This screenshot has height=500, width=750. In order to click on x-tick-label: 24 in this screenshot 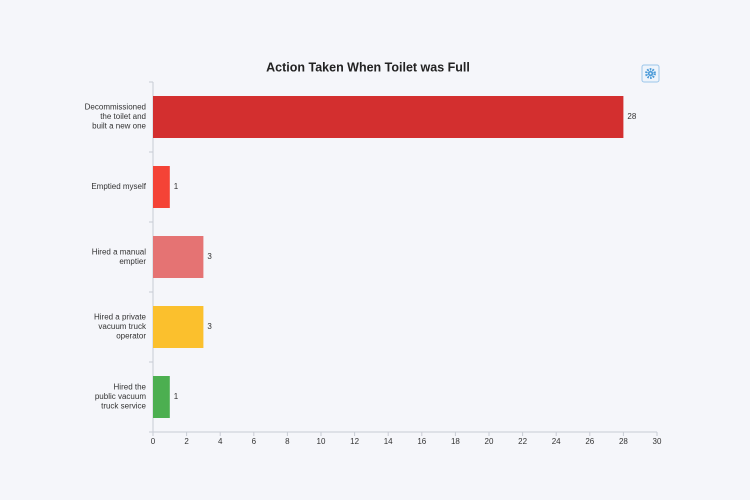, I will do `click(556, 441)`.